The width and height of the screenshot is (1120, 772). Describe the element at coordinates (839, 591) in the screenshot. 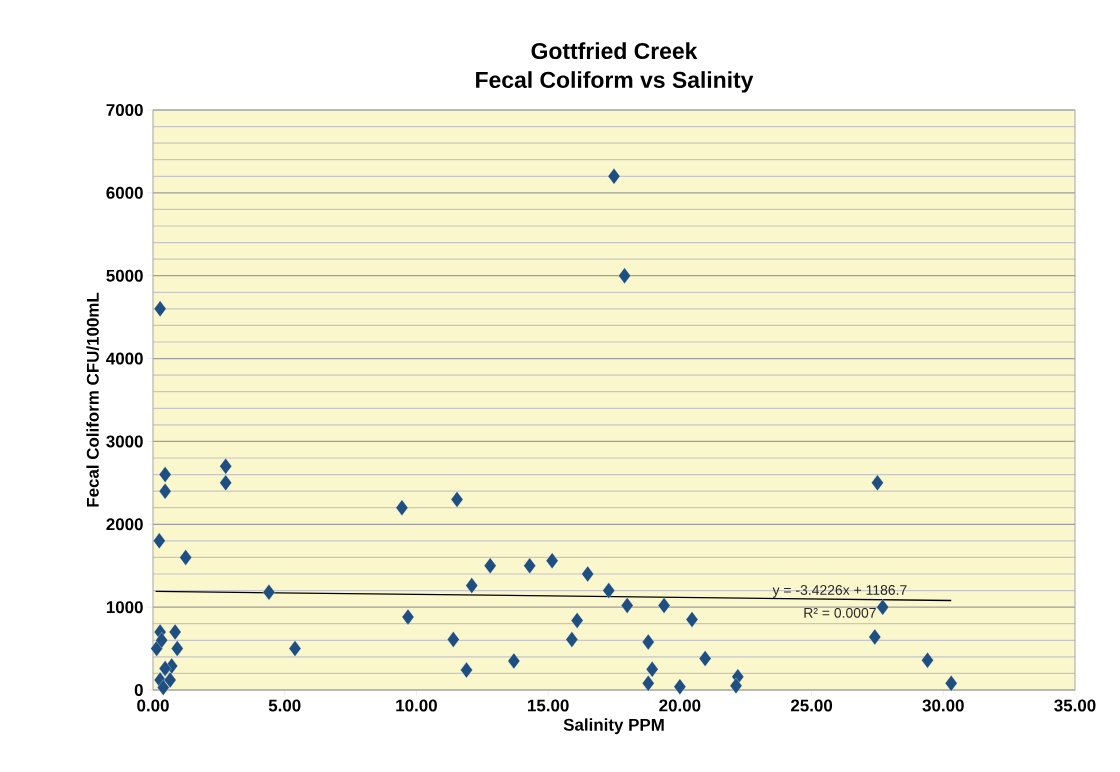

I see `annotation: y = -3.4226x + 1186.7` at that location.